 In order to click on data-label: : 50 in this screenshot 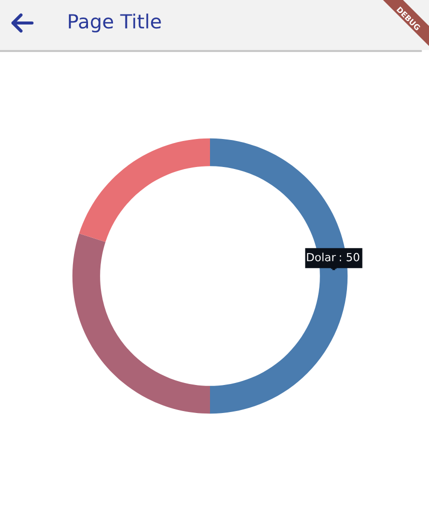, I will do `click(350, 257)`.